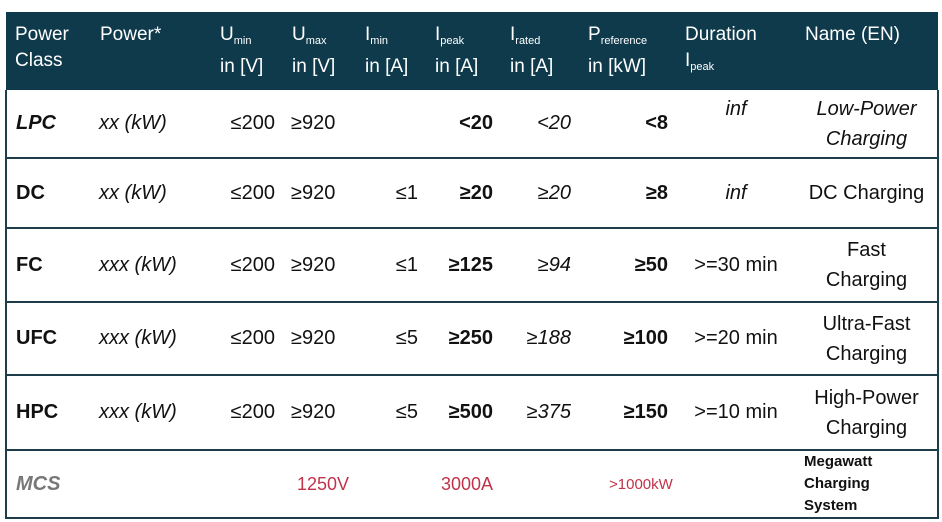 The width and height of the screenshot is (942, 522). I want to click on name-en: Low-Power Charging, so click(867, 124).